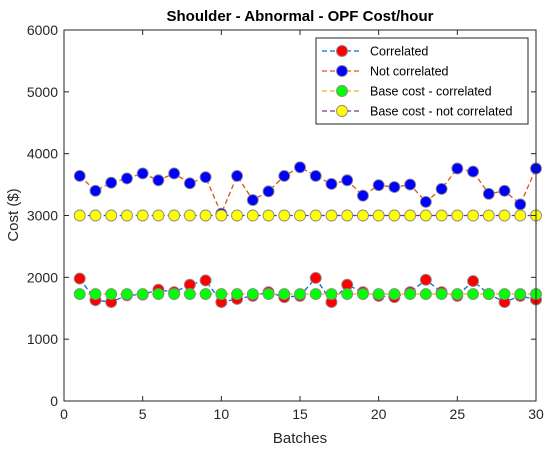 The height and width of the screenshot is (452, 550). I want to click on y-axis-label: Cost ($), so click(13, 214).